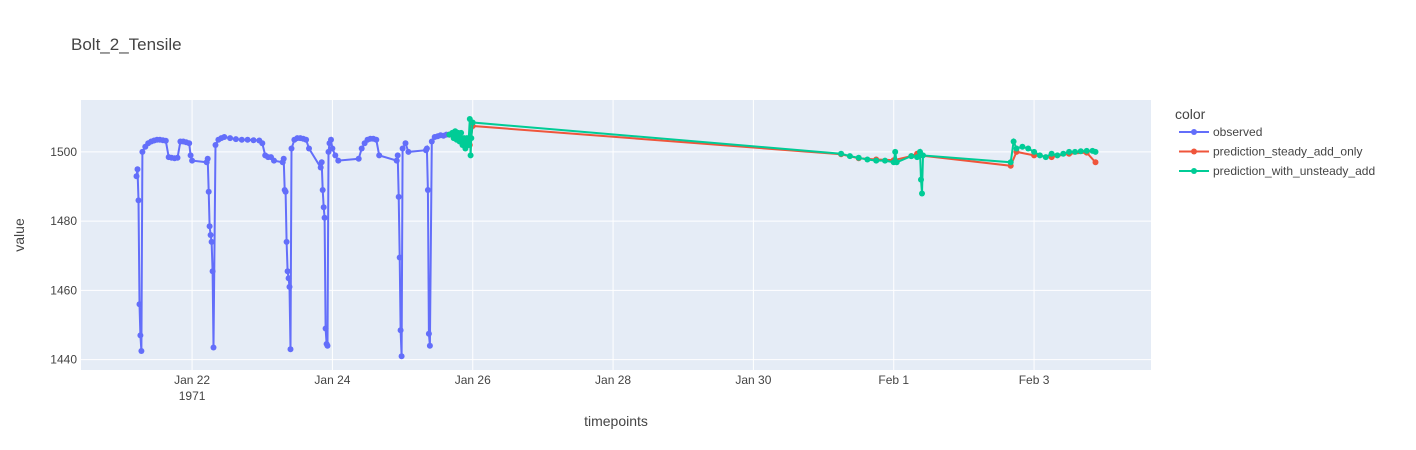 The height and width of the screenshot is (450, 1416). I want to click on legend-item: prediction_steady_add_only, so click(1270, 152).